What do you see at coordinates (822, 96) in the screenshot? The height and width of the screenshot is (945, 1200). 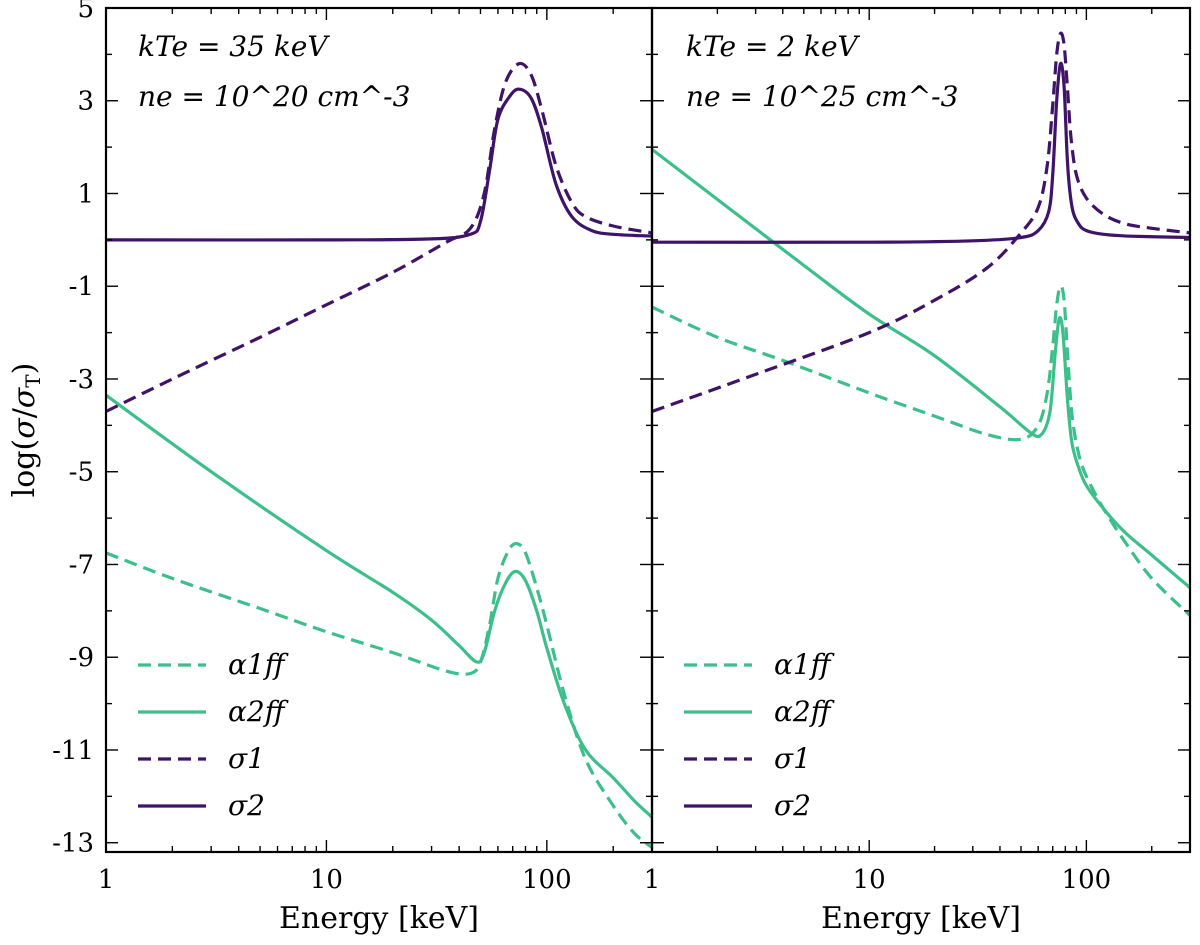 I see `panel-right-density: ne = 10^25 cm^-3` at bounding box center [822, 96].